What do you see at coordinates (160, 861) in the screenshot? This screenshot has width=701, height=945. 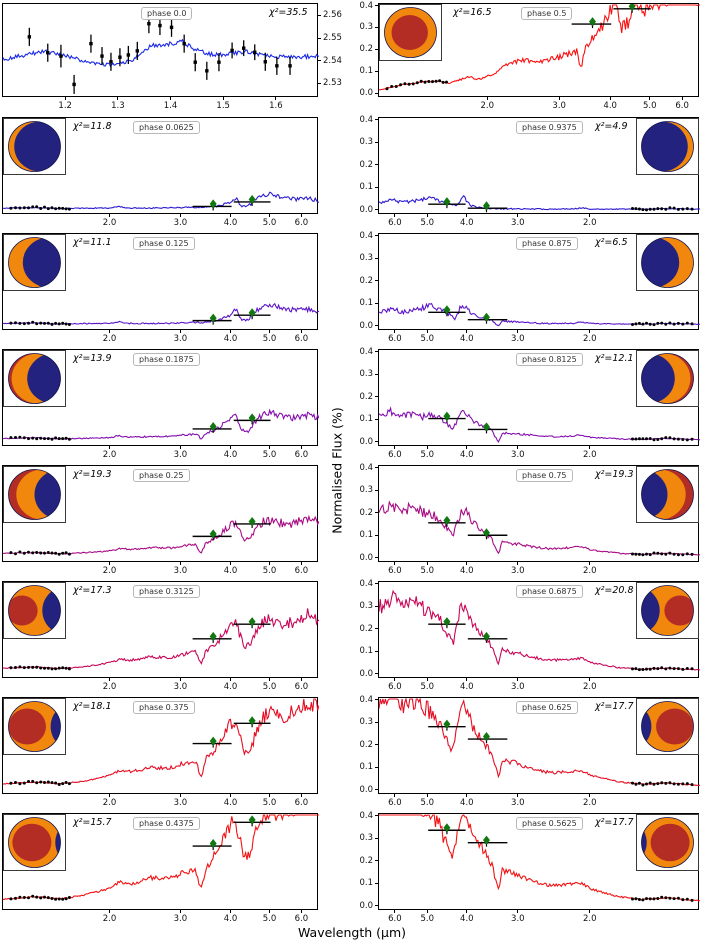 I see `spectrum-panel-phase-0.4375: χ²=15.7 phase 0.4375` at bounding box center [160, 861].